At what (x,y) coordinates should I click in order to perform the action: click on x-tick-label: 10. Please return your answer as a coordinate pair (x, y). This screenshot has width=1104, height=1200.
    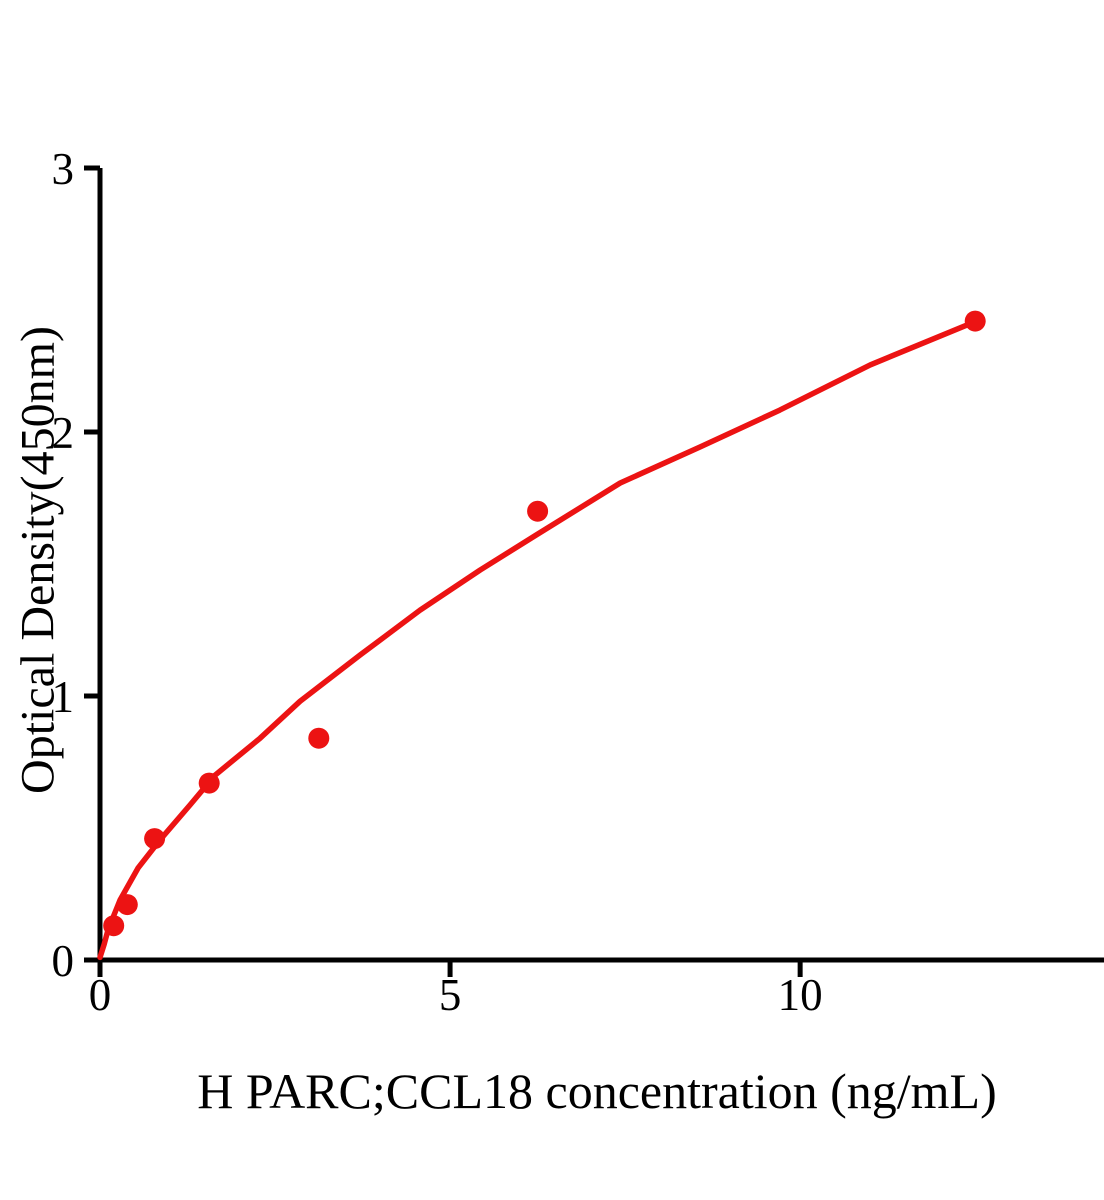
    Looking at the image, I should click on (800, 995).